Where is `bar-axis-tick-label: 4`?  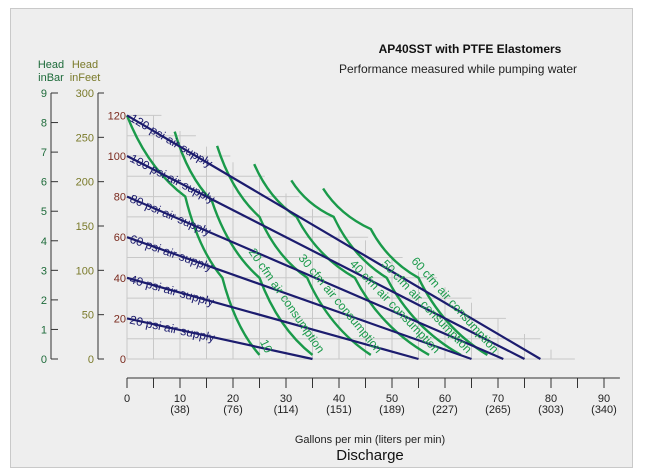
bar-axis-tick-label: 4 is located at coordinates (44, 242).